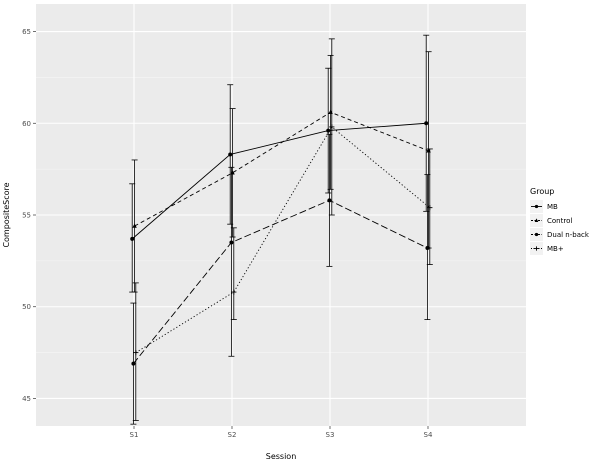  I want to click on legend-item: MB+, so click(547, 248).